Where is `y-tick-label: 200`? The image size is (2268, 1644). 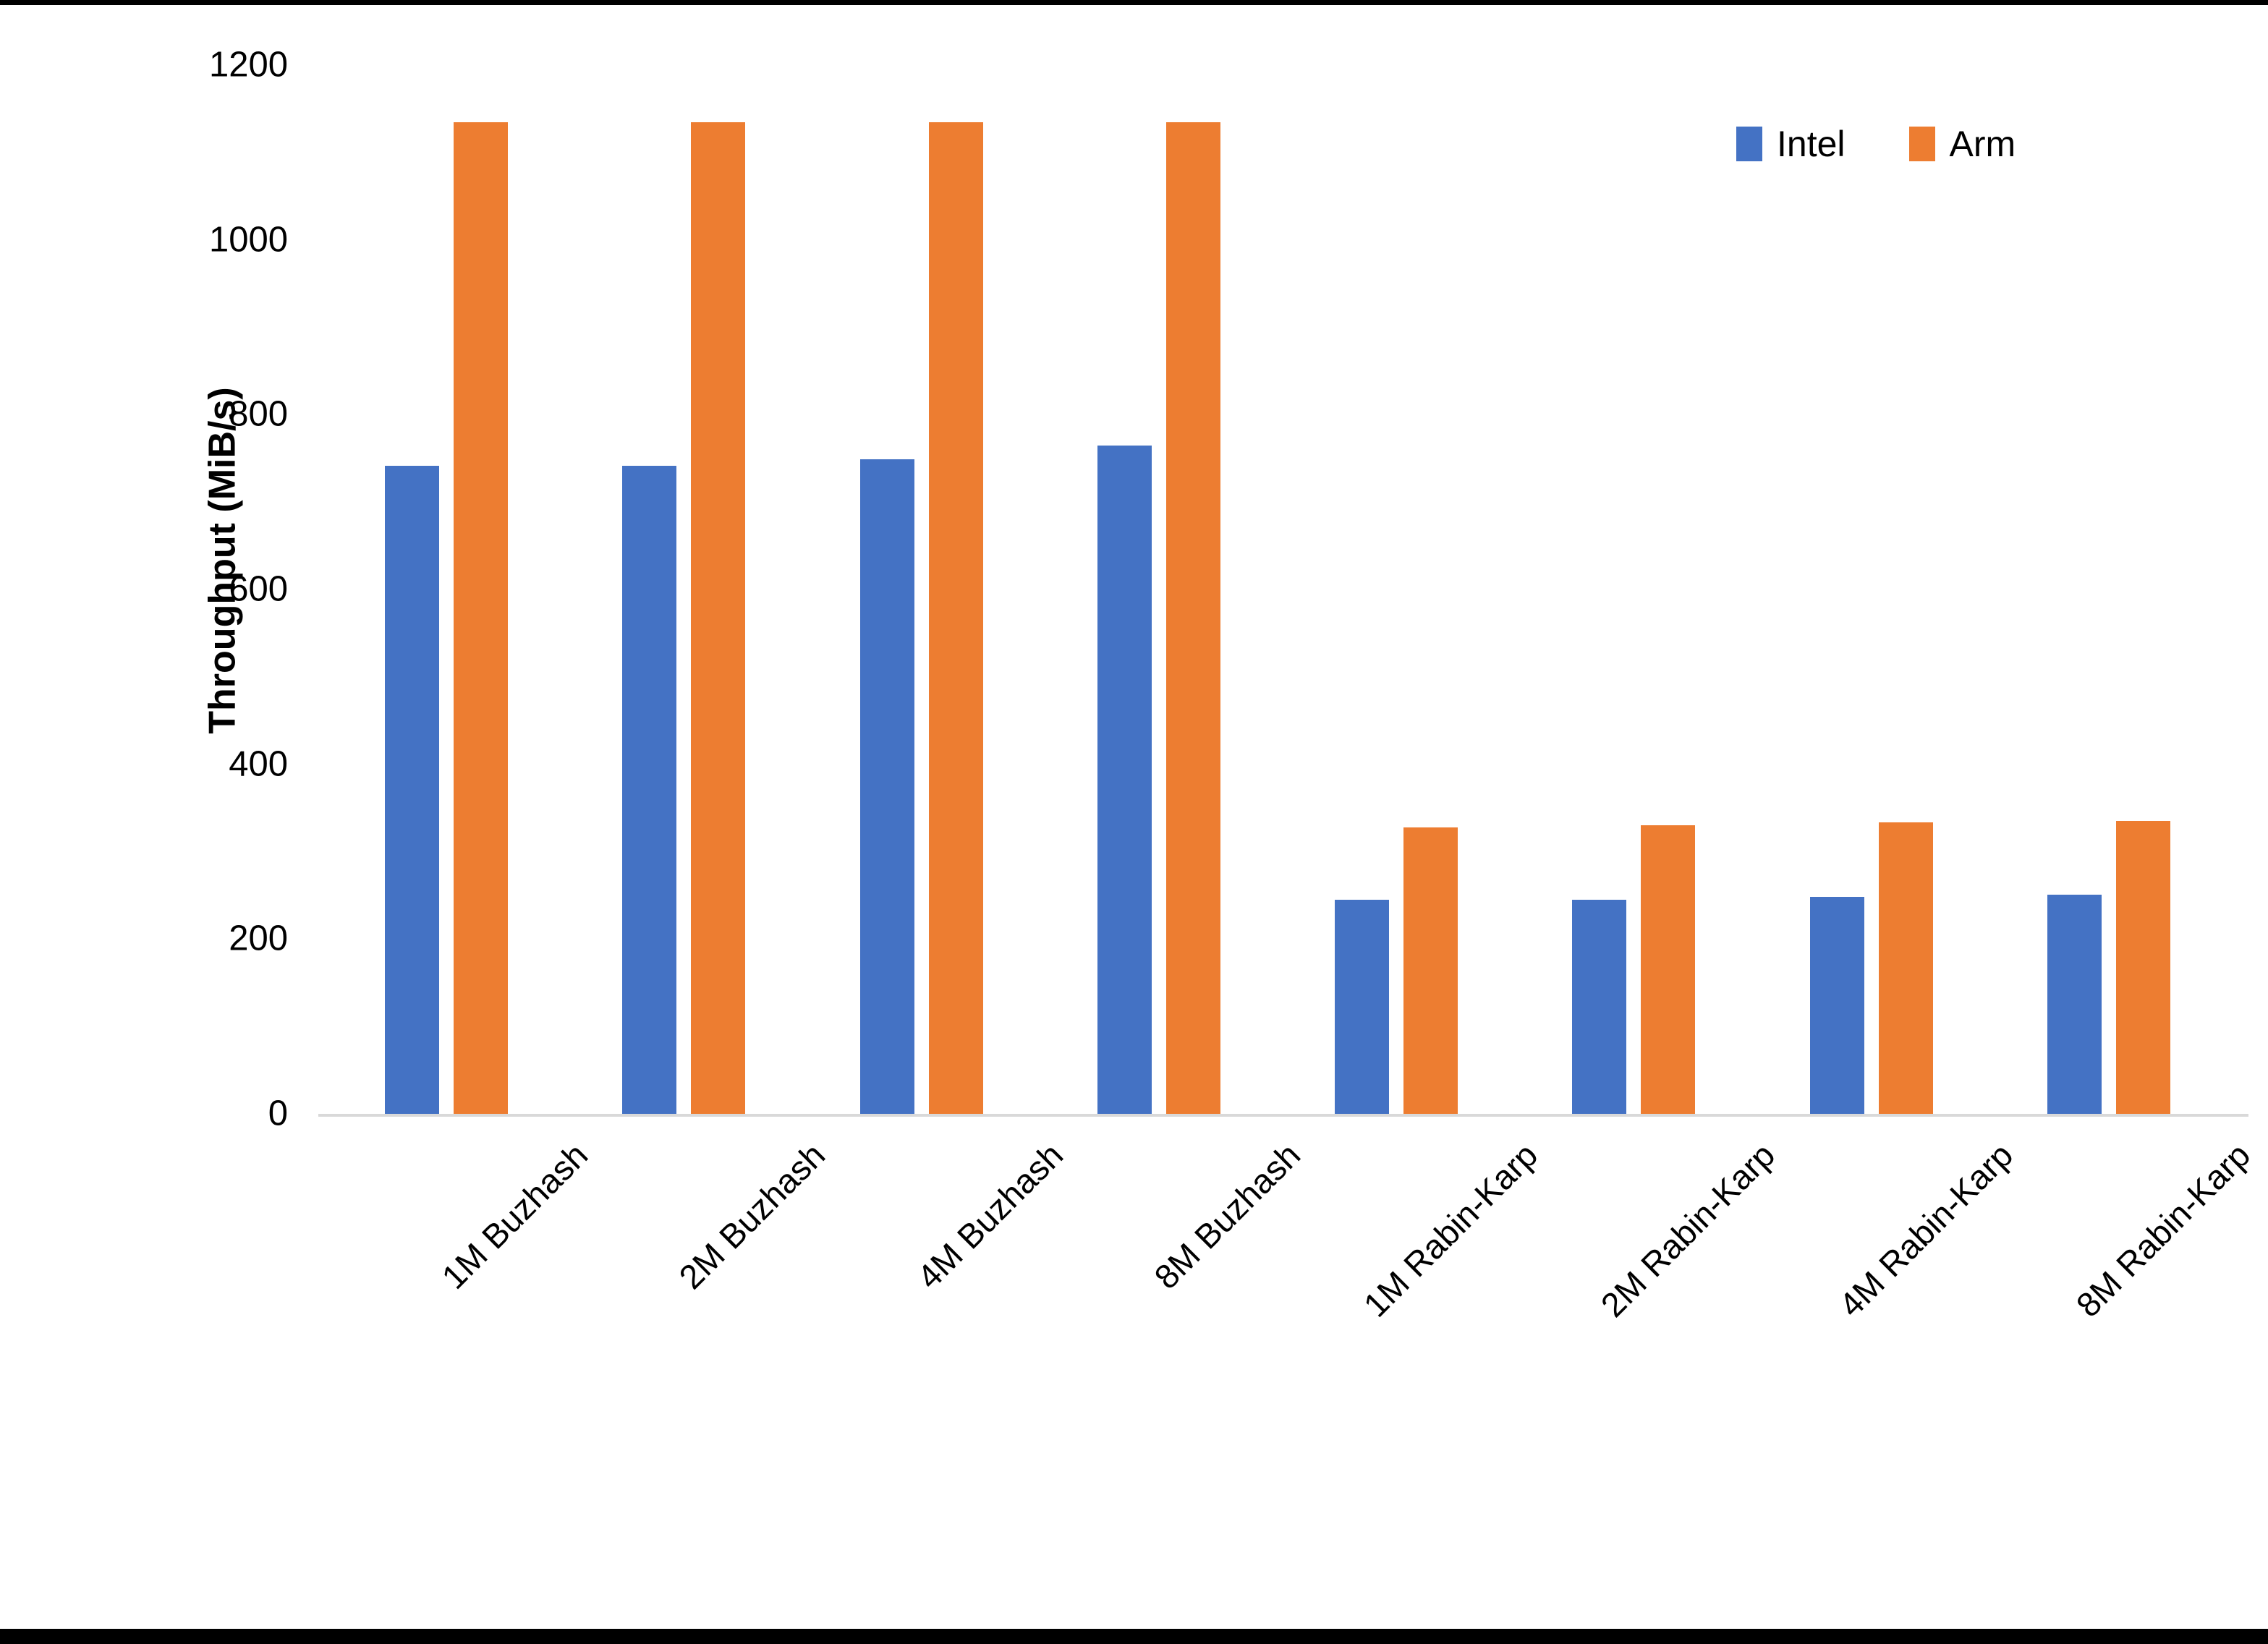 y-tick-label: 200 is located at coordinates (258, 938).